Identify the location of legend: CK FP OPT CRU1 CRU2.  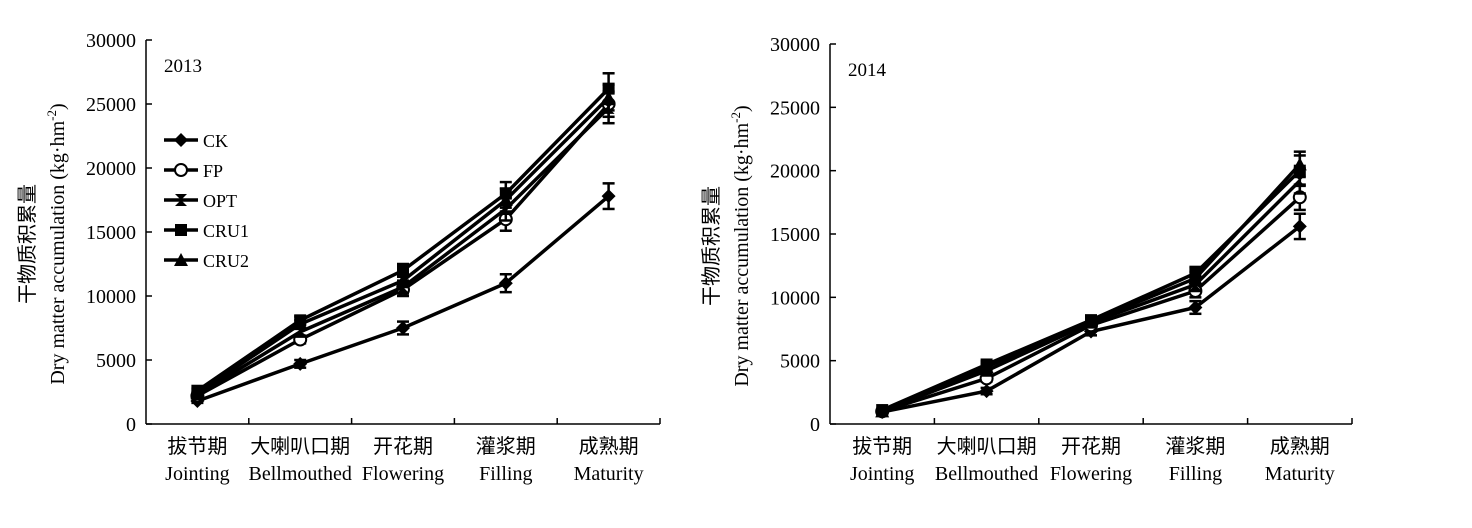
(206, 201).